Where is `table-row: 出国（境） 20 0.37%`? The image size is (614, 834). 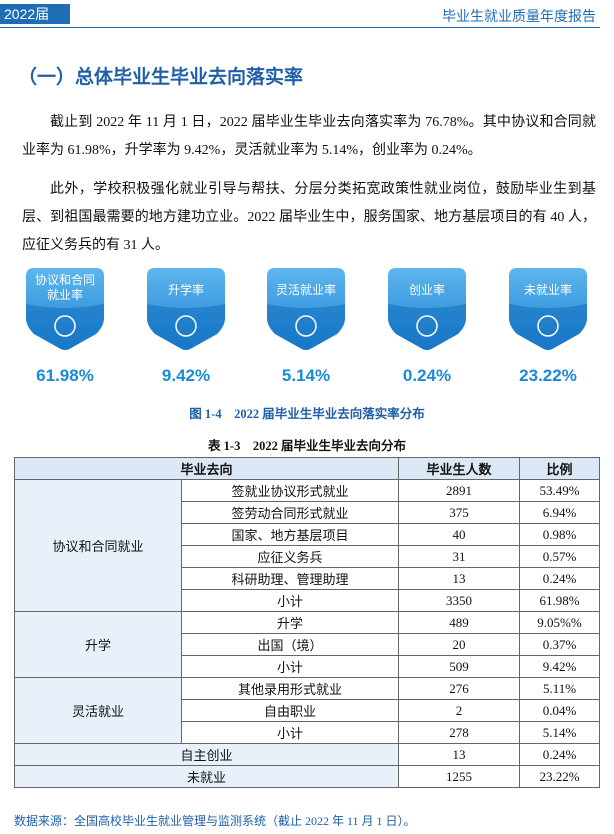 table-row: 出国（境） 20 0.37% is located at coordinates (307, 644).